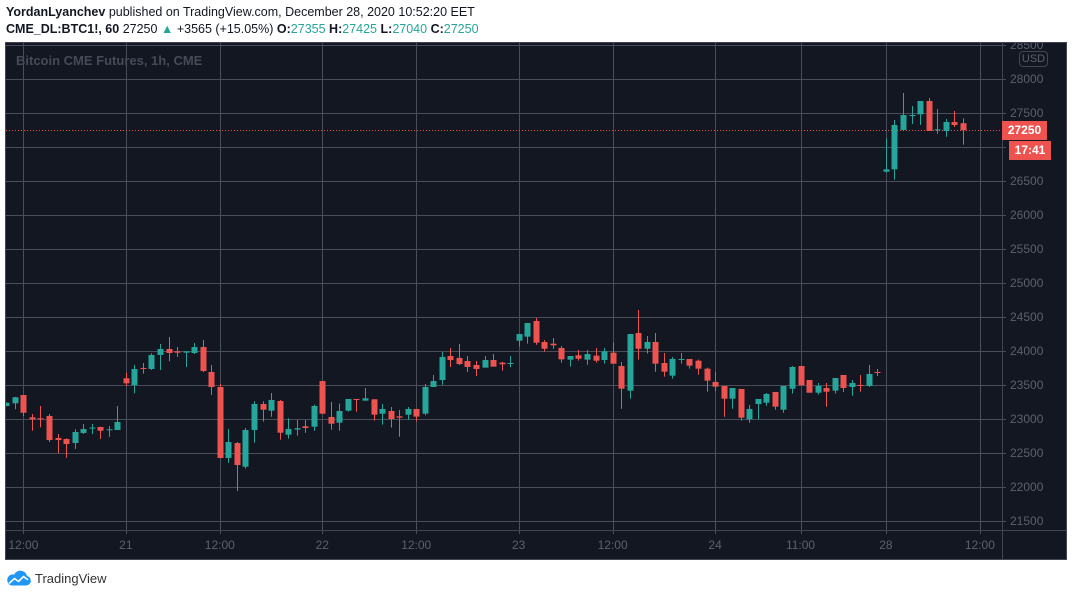 This screenshot has height=596, width=1073. What do you see at coordinates (336, 29) in the screenshot?
I see `high-label: H:` at bounding box center [336, 29].